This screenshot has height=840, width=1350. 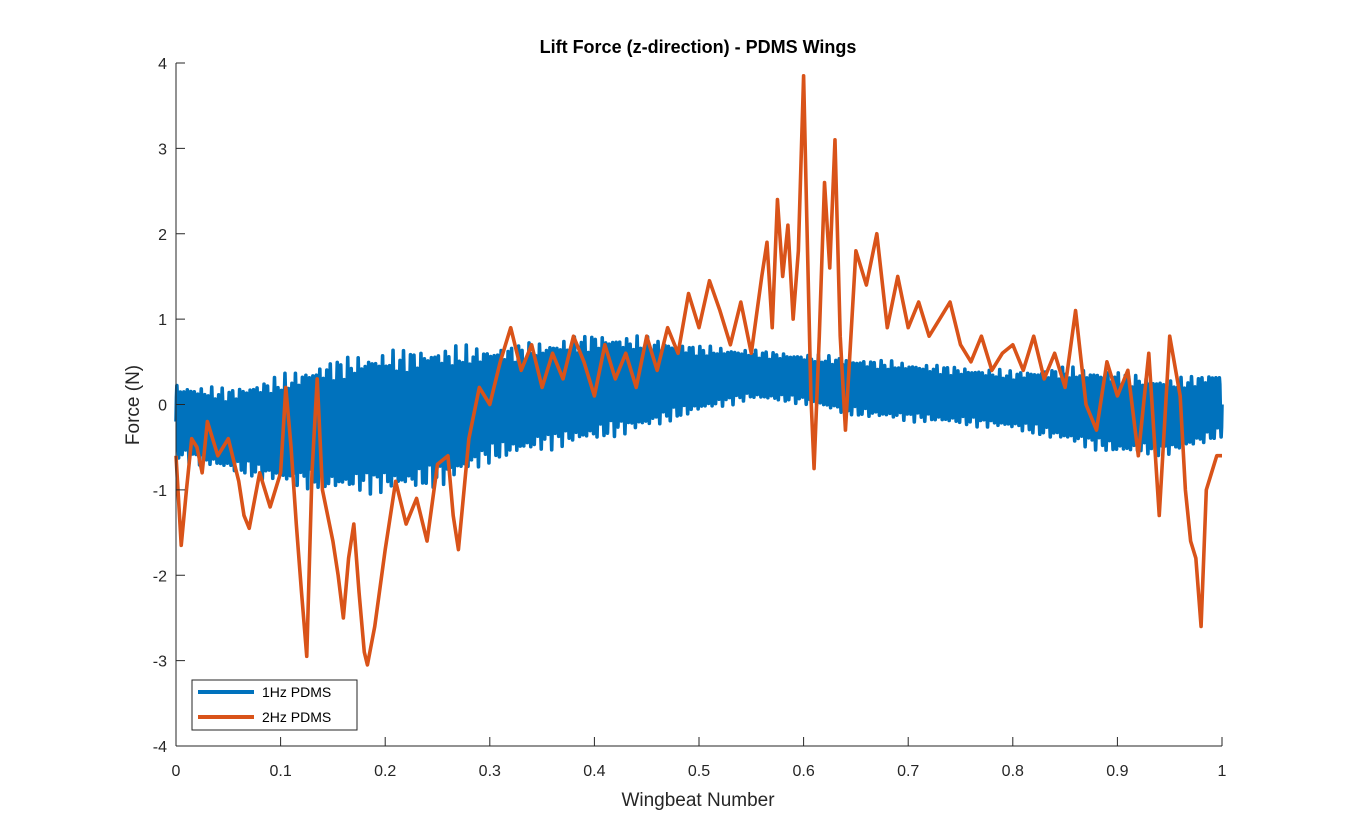 What do you see at coordinates (296, 692) in the screenshot?
I see `legend-label-1hz: 1Hz PDMS` at bounding box center [296, 692].